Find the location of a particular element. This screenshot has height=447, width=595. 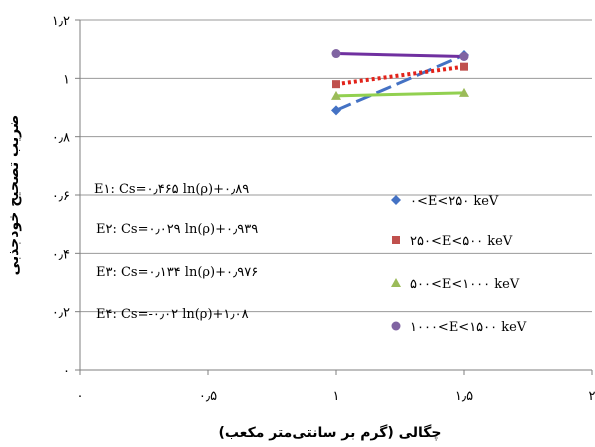

y-tick-label: ۰ is located at coordinates (66, 371).